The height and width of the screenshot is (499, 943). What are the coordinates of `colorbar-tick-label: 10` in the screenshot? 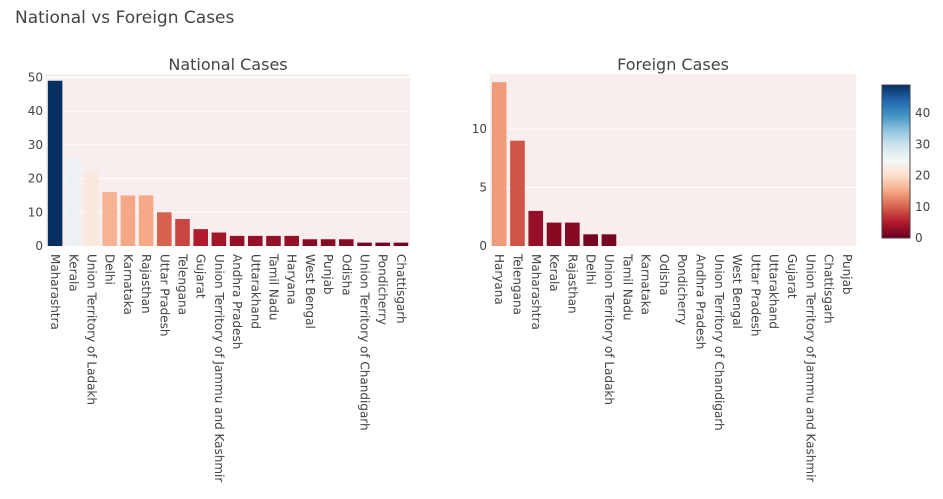 It's located at (922, 207).